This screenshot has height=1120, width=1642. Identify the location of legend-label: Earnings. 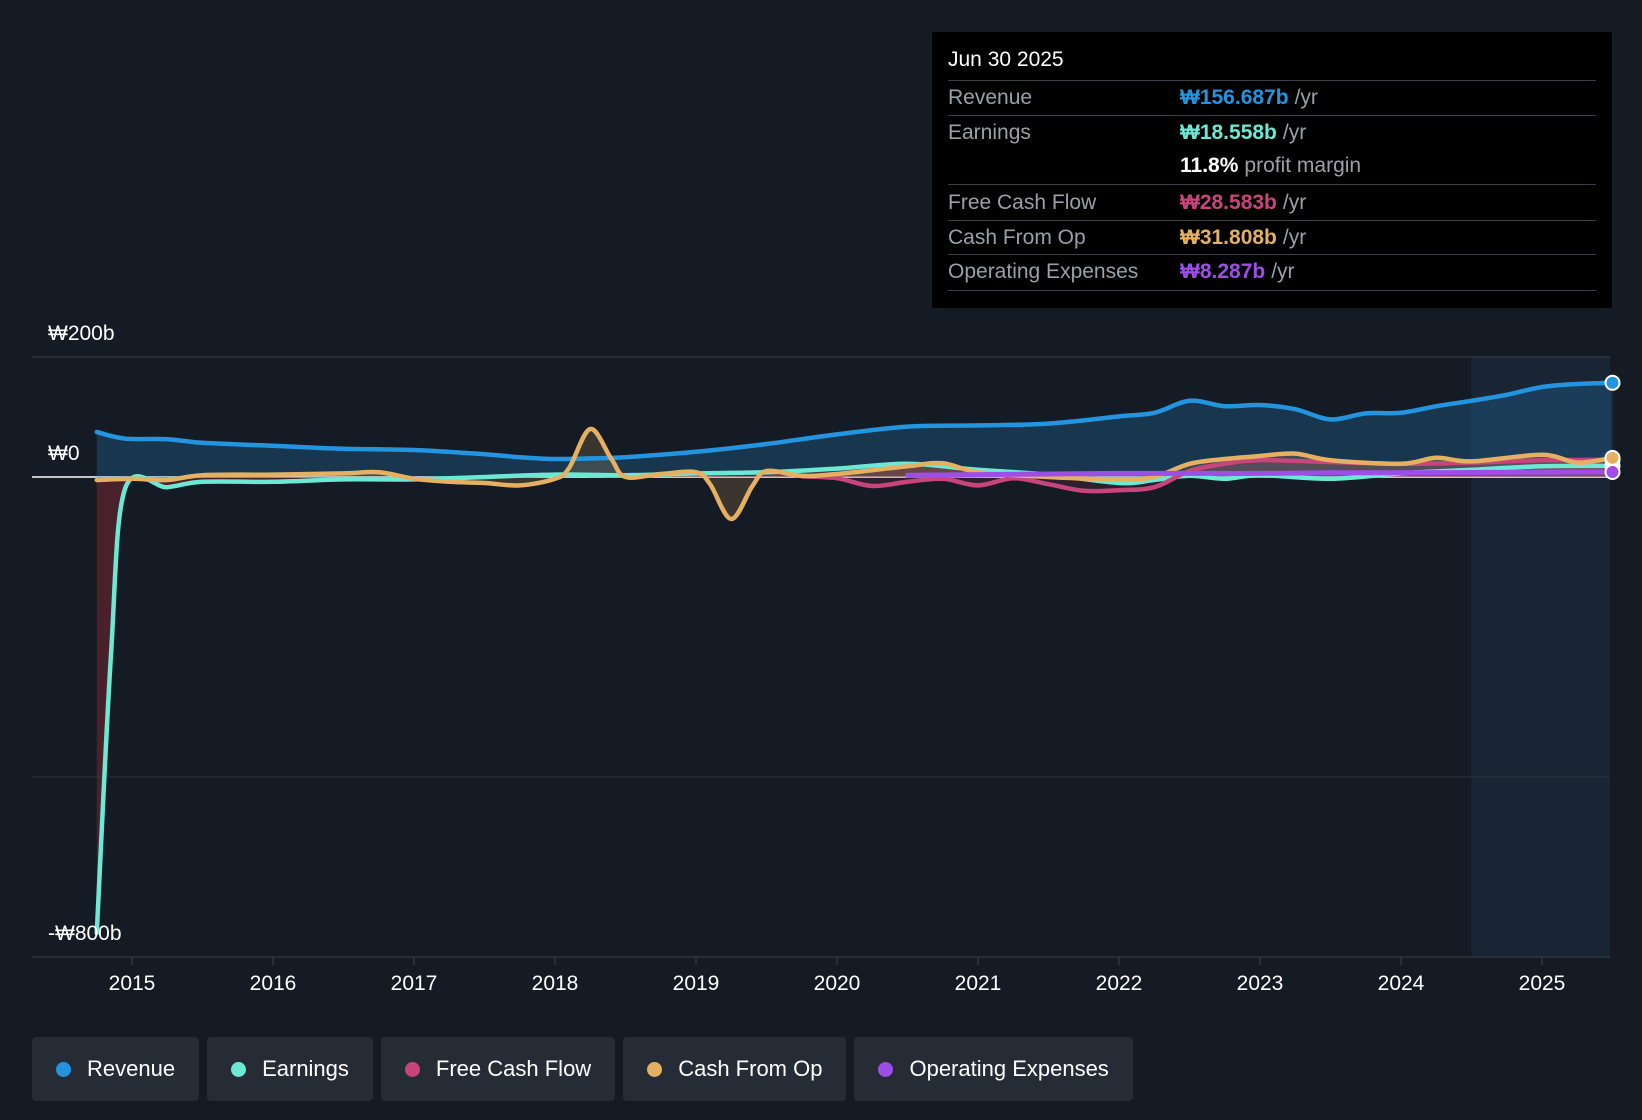
(305, 1068).